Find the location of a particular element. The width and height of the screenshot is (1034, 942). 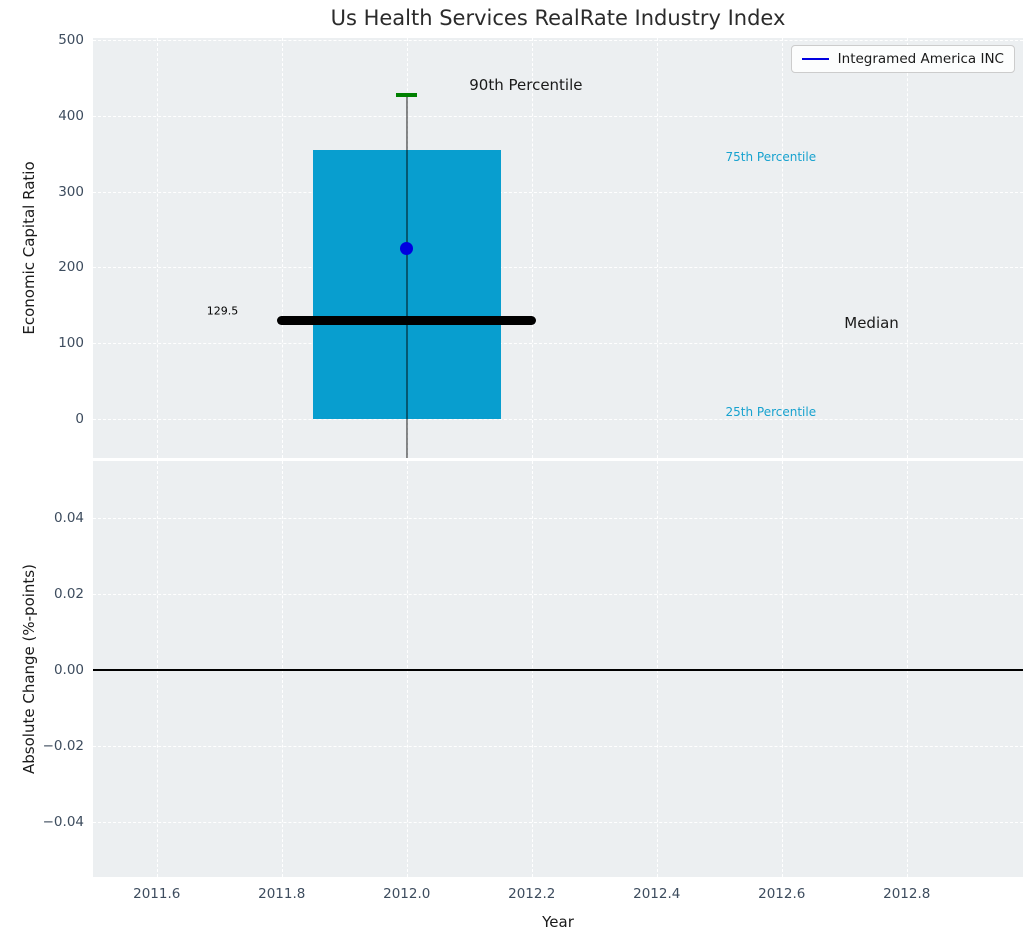

y-tick-label: 500 is located at coordinates (71, 39).